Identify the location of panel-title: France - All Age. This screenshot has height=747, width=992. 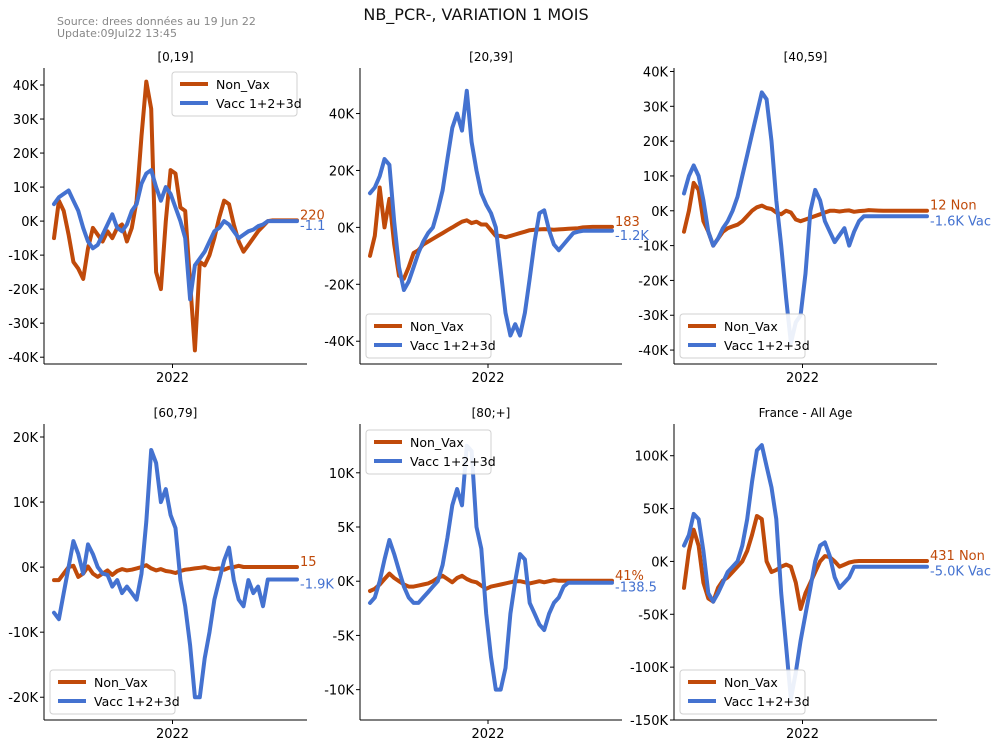
(806, 413).